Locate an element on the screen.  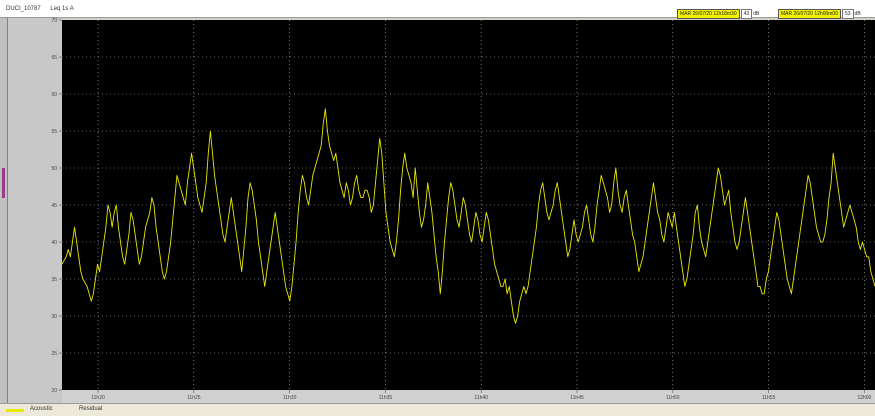
cursor-a-unit: dB is located at coordinates (756, 14).